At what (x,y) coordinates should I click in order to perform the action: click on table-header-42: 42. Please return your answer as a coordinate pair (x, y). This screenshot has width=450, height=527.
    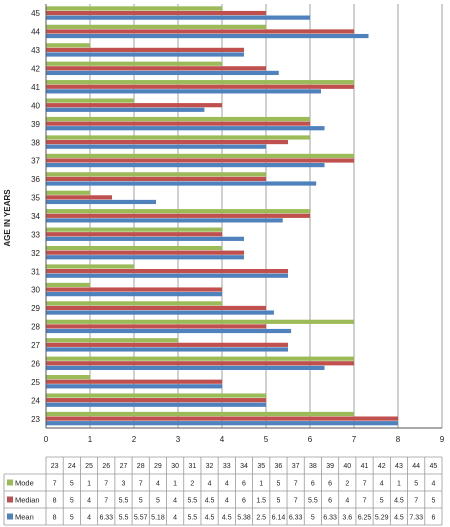
    Looking at the image, I should click on (382, 466).